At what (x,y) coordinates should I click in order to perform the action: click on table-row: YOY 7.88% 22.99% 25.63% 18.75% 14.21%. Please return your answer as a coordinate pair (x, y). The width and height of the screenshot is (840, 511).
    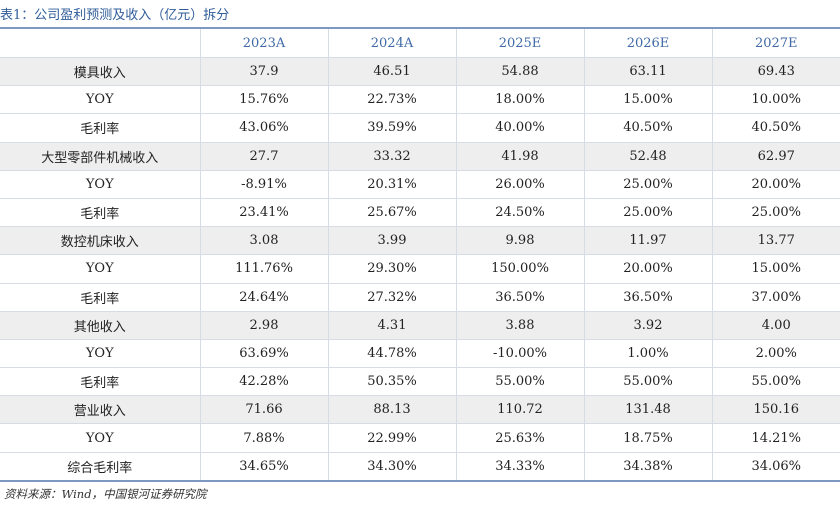
    Looking at the image, I should click on (420, 438).